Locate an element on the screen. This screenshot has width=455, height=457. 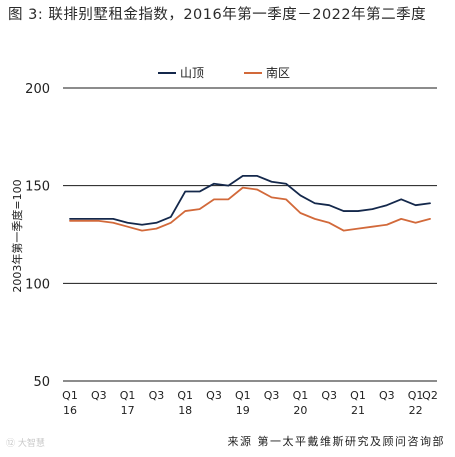
x-tick-label: Q2 is located at coordinates (430, 395).